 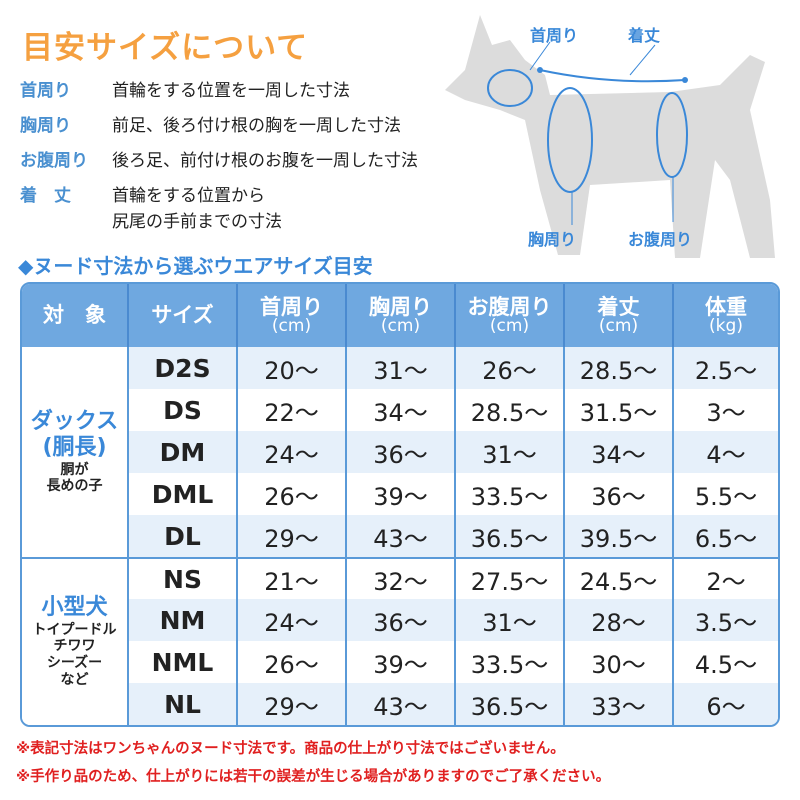 I want to click on value-cell: 6.5～, so click(x=726, y=536).